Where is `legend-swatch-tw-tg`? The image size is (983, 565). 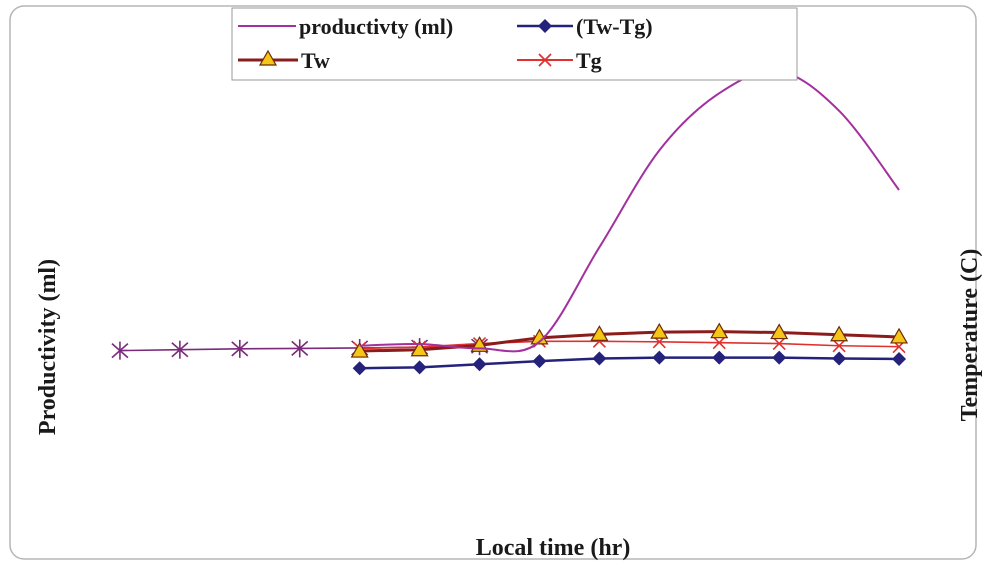
legend-swatch-tw-tg is located at coordinates (545, 26).